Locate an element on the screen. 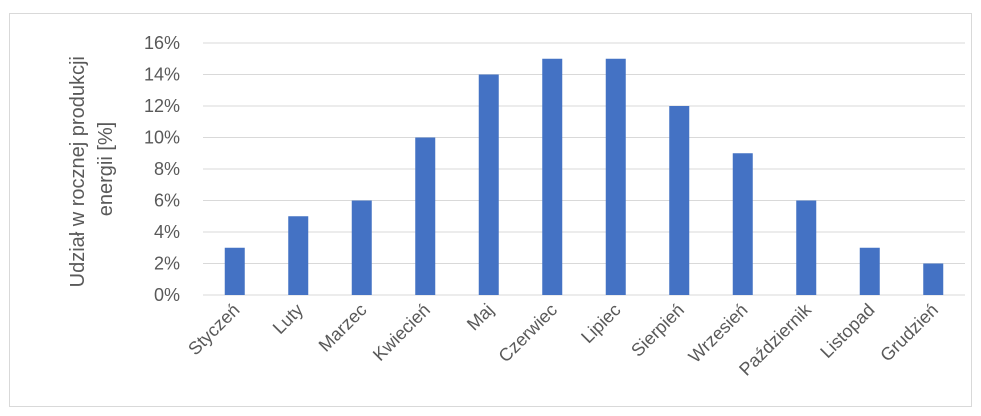 Image resolution: width=981 pixels, height=416 pixels. x-tick-label: Grudzień is located at coordinates (909, 333).